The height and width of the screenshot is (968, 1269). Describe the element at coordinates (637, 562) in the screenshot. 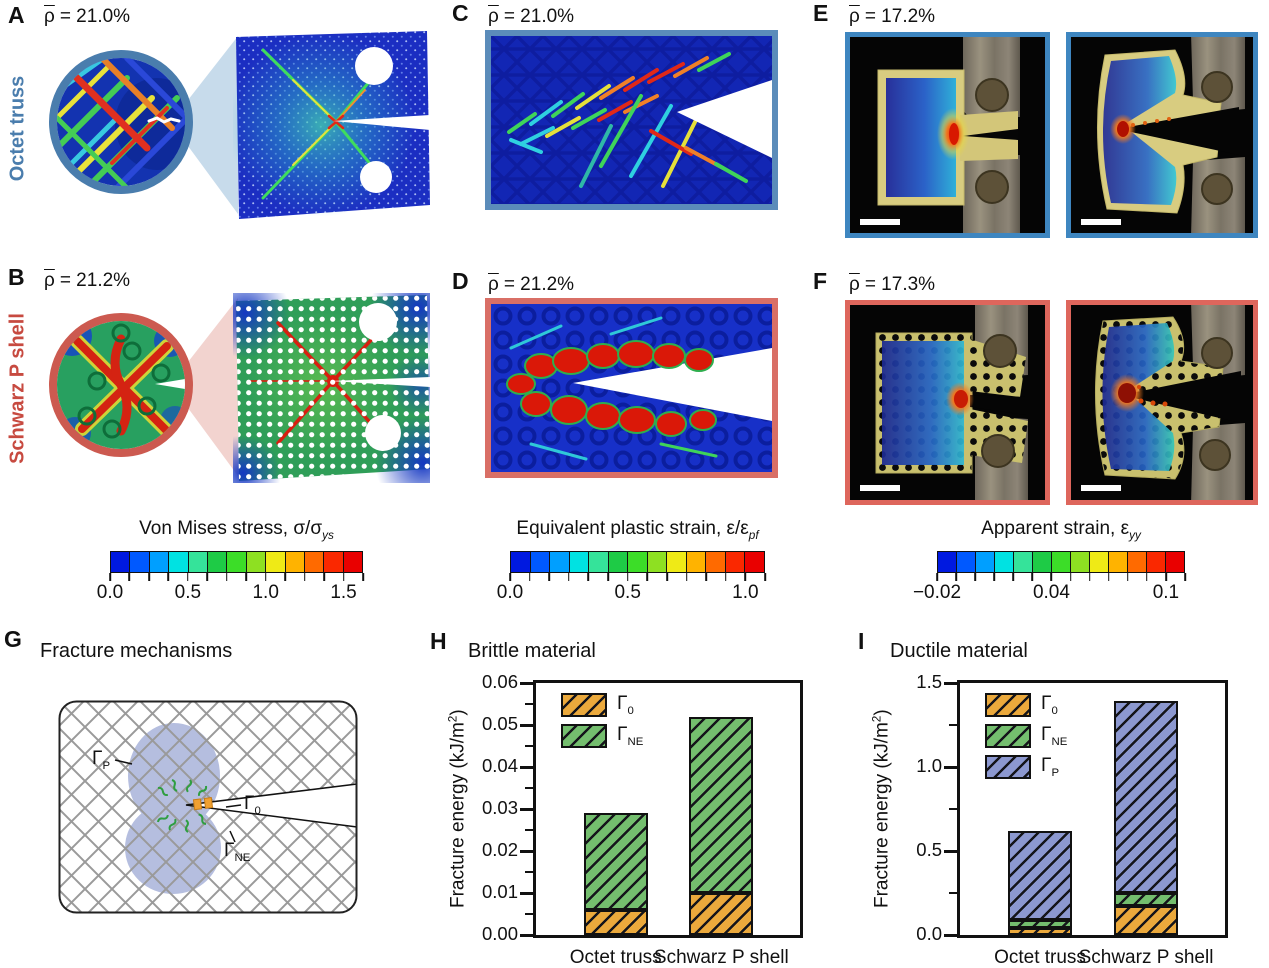

I see `colorbar-gradient` at that location.